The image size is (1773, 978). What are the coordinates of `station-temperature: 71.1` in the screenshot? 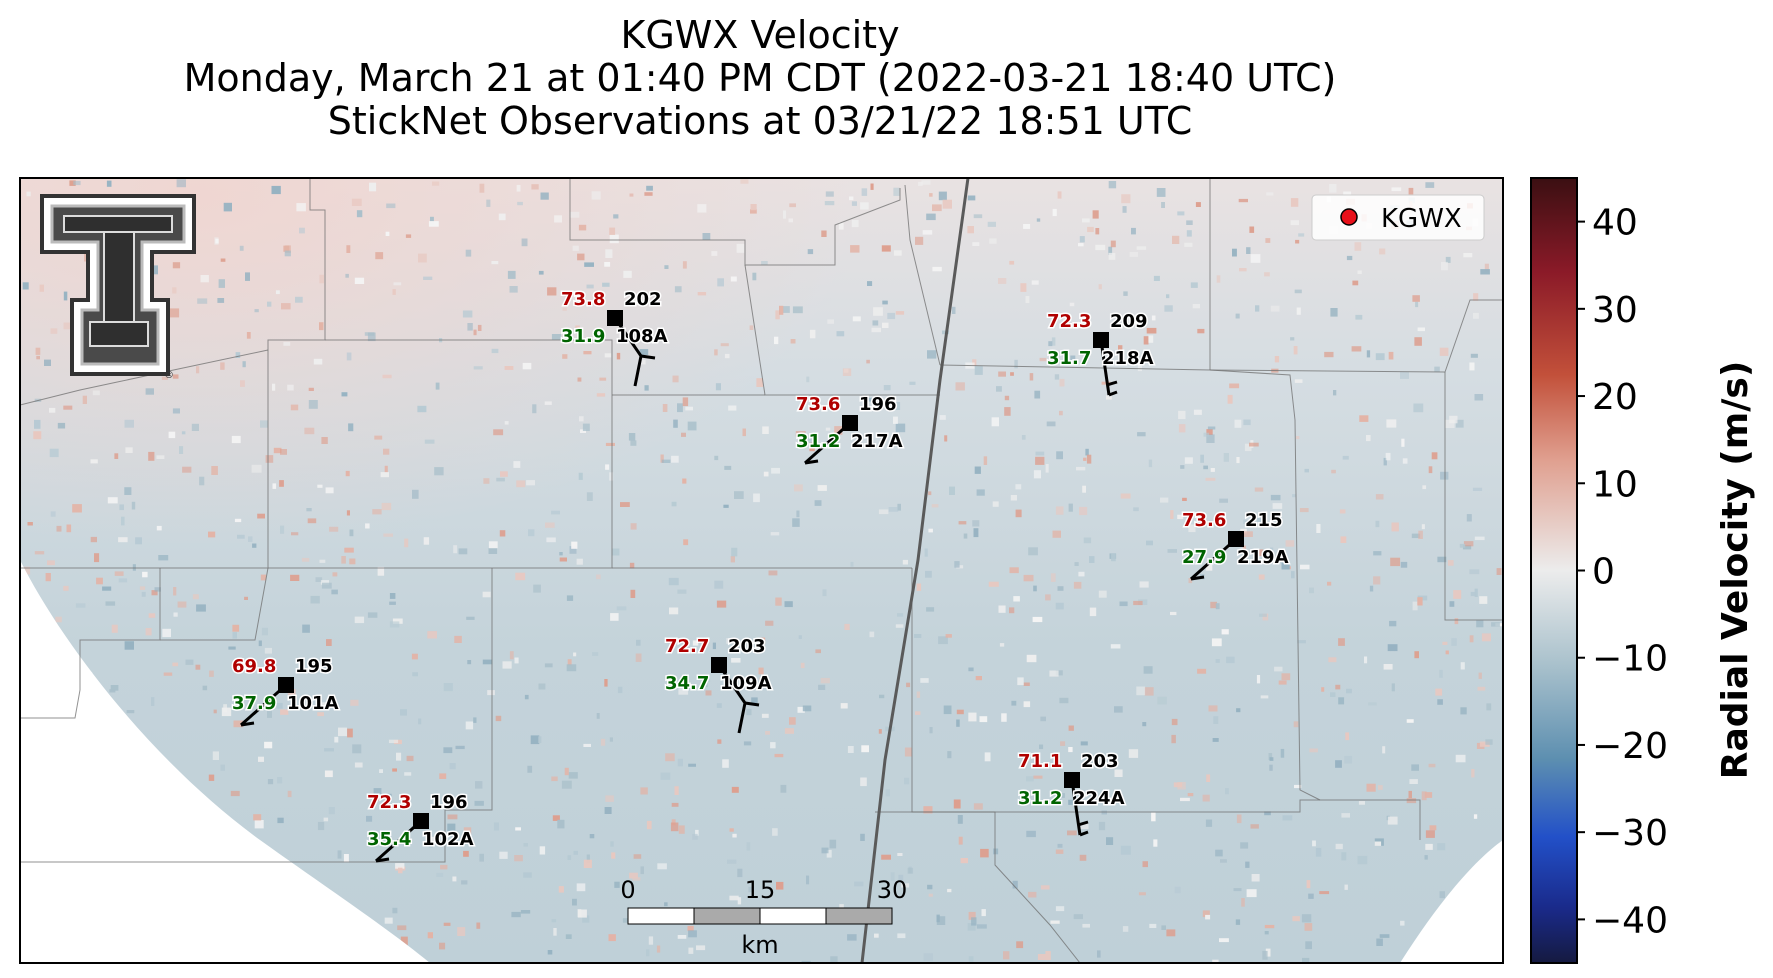 It's located at (1040, 761).